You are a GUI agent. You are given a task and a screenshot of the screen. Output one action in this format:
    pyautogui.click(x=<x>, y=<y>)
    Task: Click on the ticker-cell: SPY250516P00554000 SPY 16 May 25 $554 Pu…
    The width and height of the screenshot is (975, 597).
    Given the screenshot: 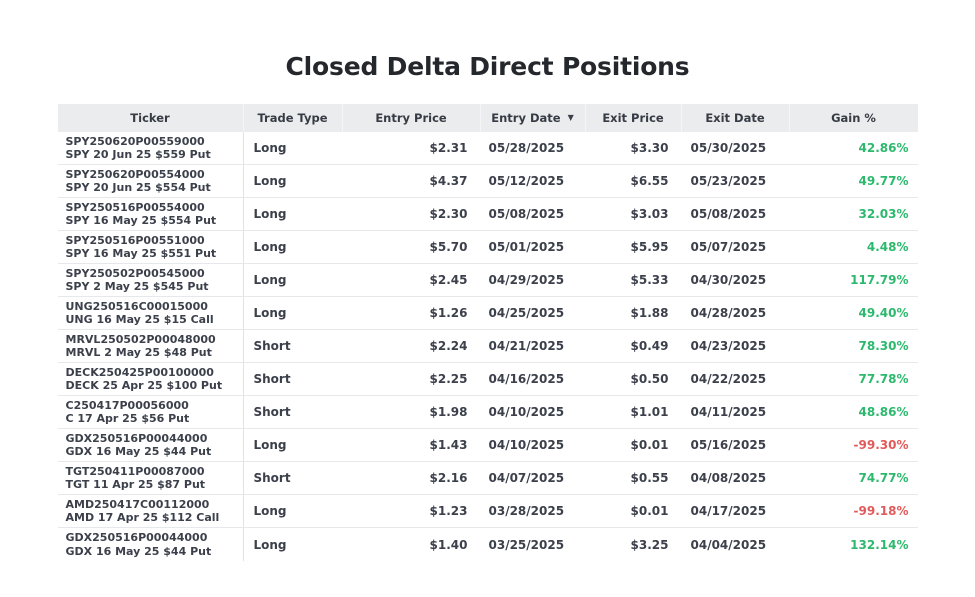 What is the action you would take?
    pyautogui.click(x=151, y=214)
    